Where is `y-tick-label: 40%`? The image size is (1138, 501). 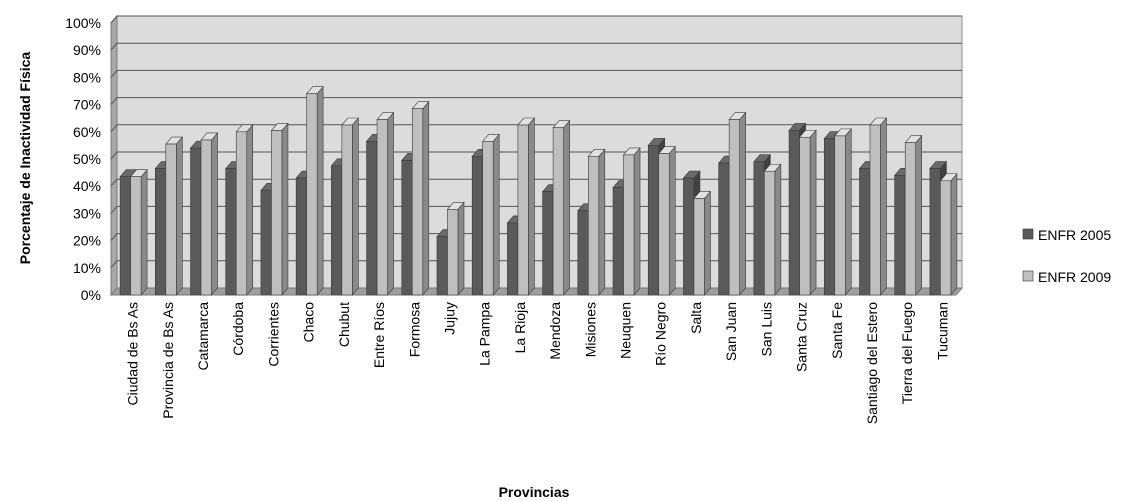
y-tick-label: 40% is located at coordinates (87, 186).